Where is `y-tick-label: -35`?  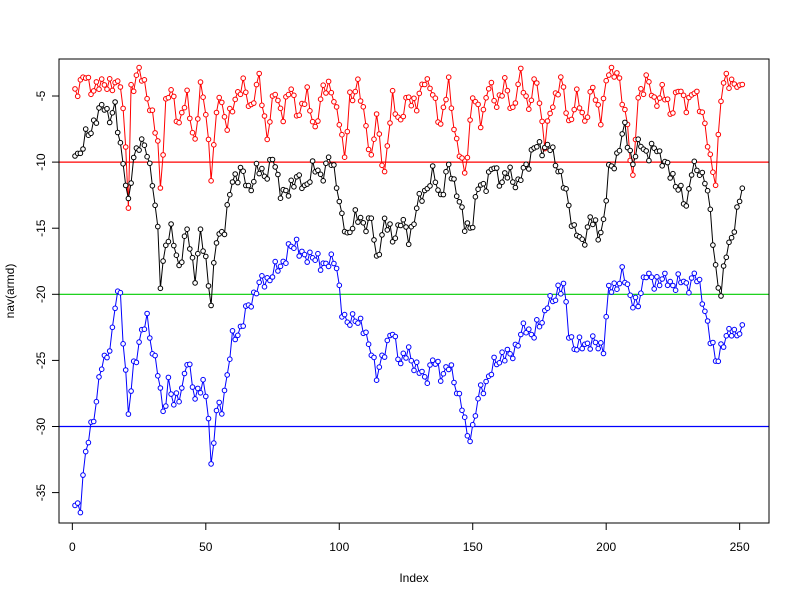 y-tick-label: -35 is located at coordinates (41, 493).